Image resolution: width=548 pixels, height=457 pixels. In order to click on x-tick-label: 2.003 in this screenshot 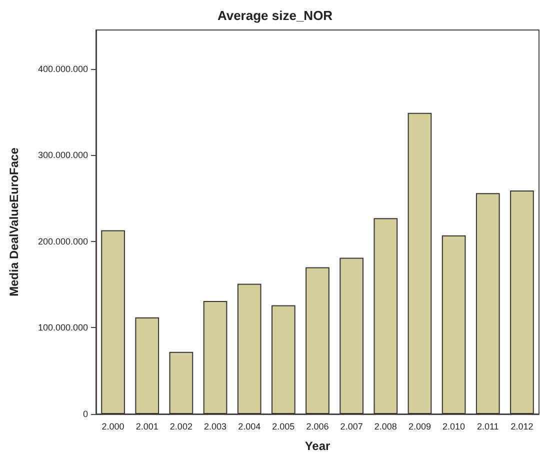, I will do `click(215, 427)`.